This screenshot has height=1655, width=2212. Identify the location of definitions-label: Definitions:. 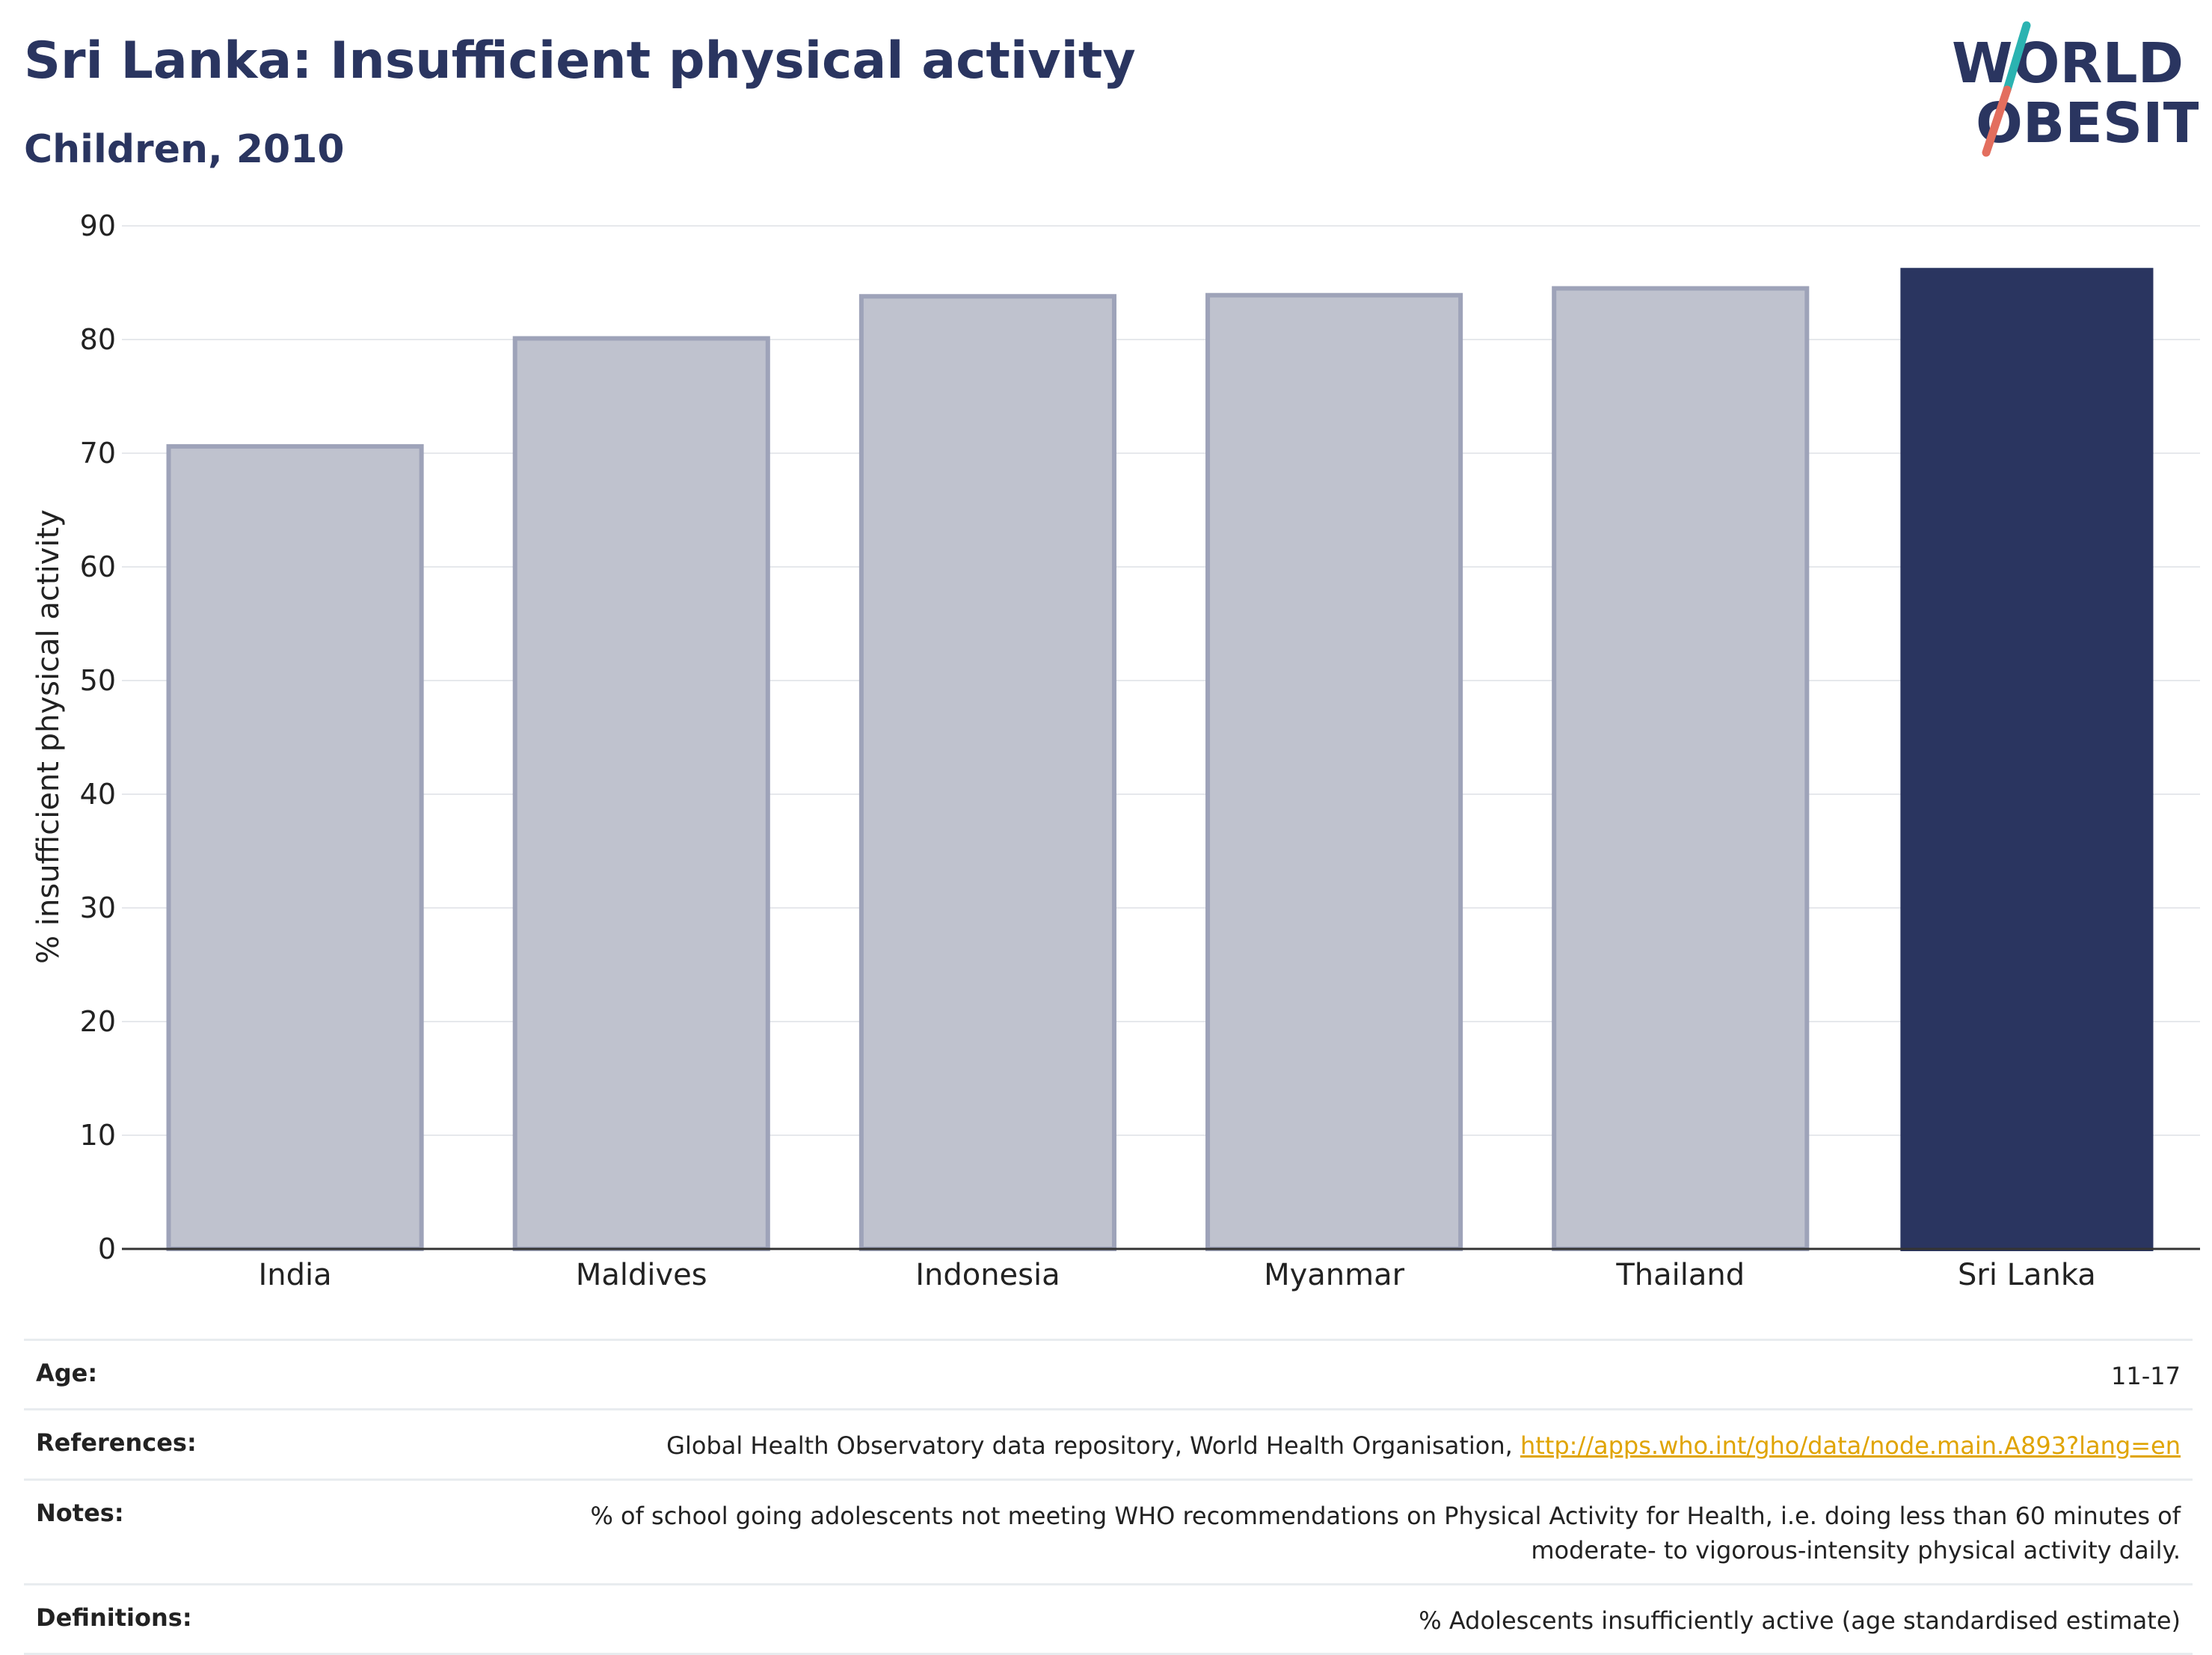
(114, 1617).